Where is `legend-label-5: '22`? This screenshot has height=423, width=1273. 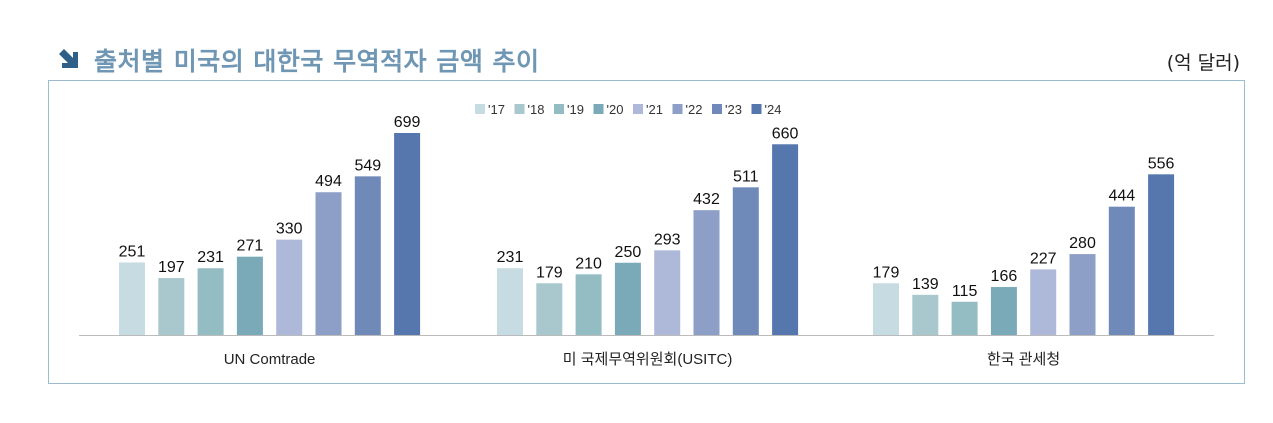 legend-label-5: '22 is located at coordinates (694, 109).